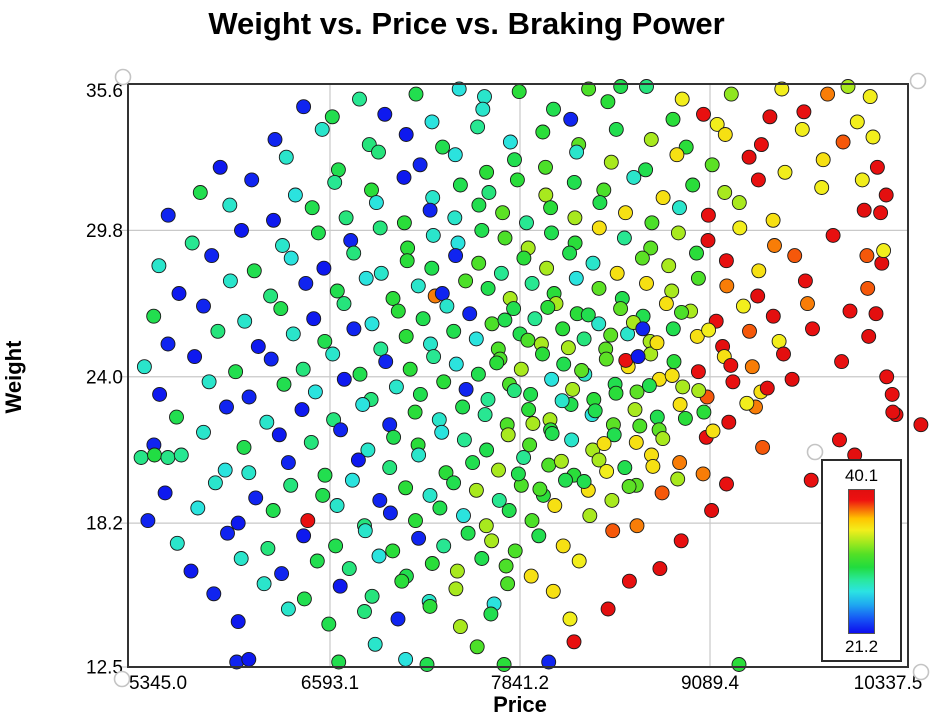  What do you see at coordinates (330, 683) in the screenshot?
I see `x-tick-label: 6593.1` at bounding box center [330, 683].